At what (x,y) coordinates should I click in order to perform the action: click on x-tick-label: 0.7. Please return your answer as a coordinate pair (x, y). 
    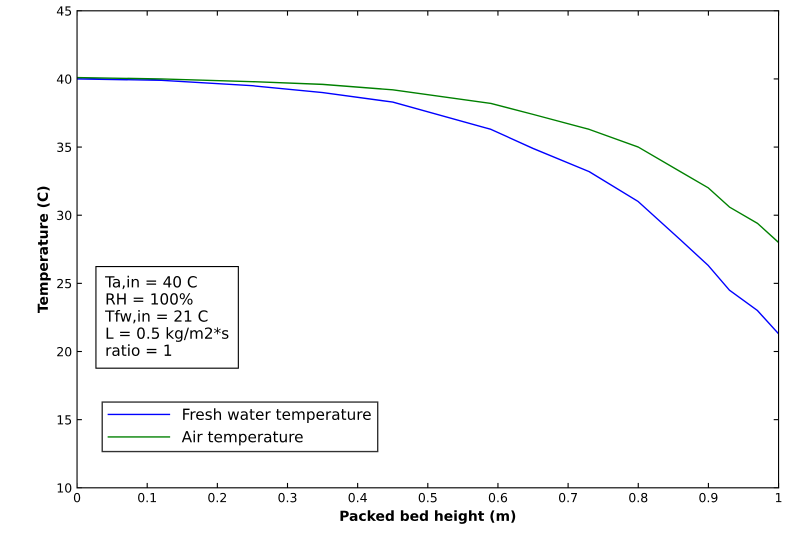
    Looking at the image, I should click on (567, 497).